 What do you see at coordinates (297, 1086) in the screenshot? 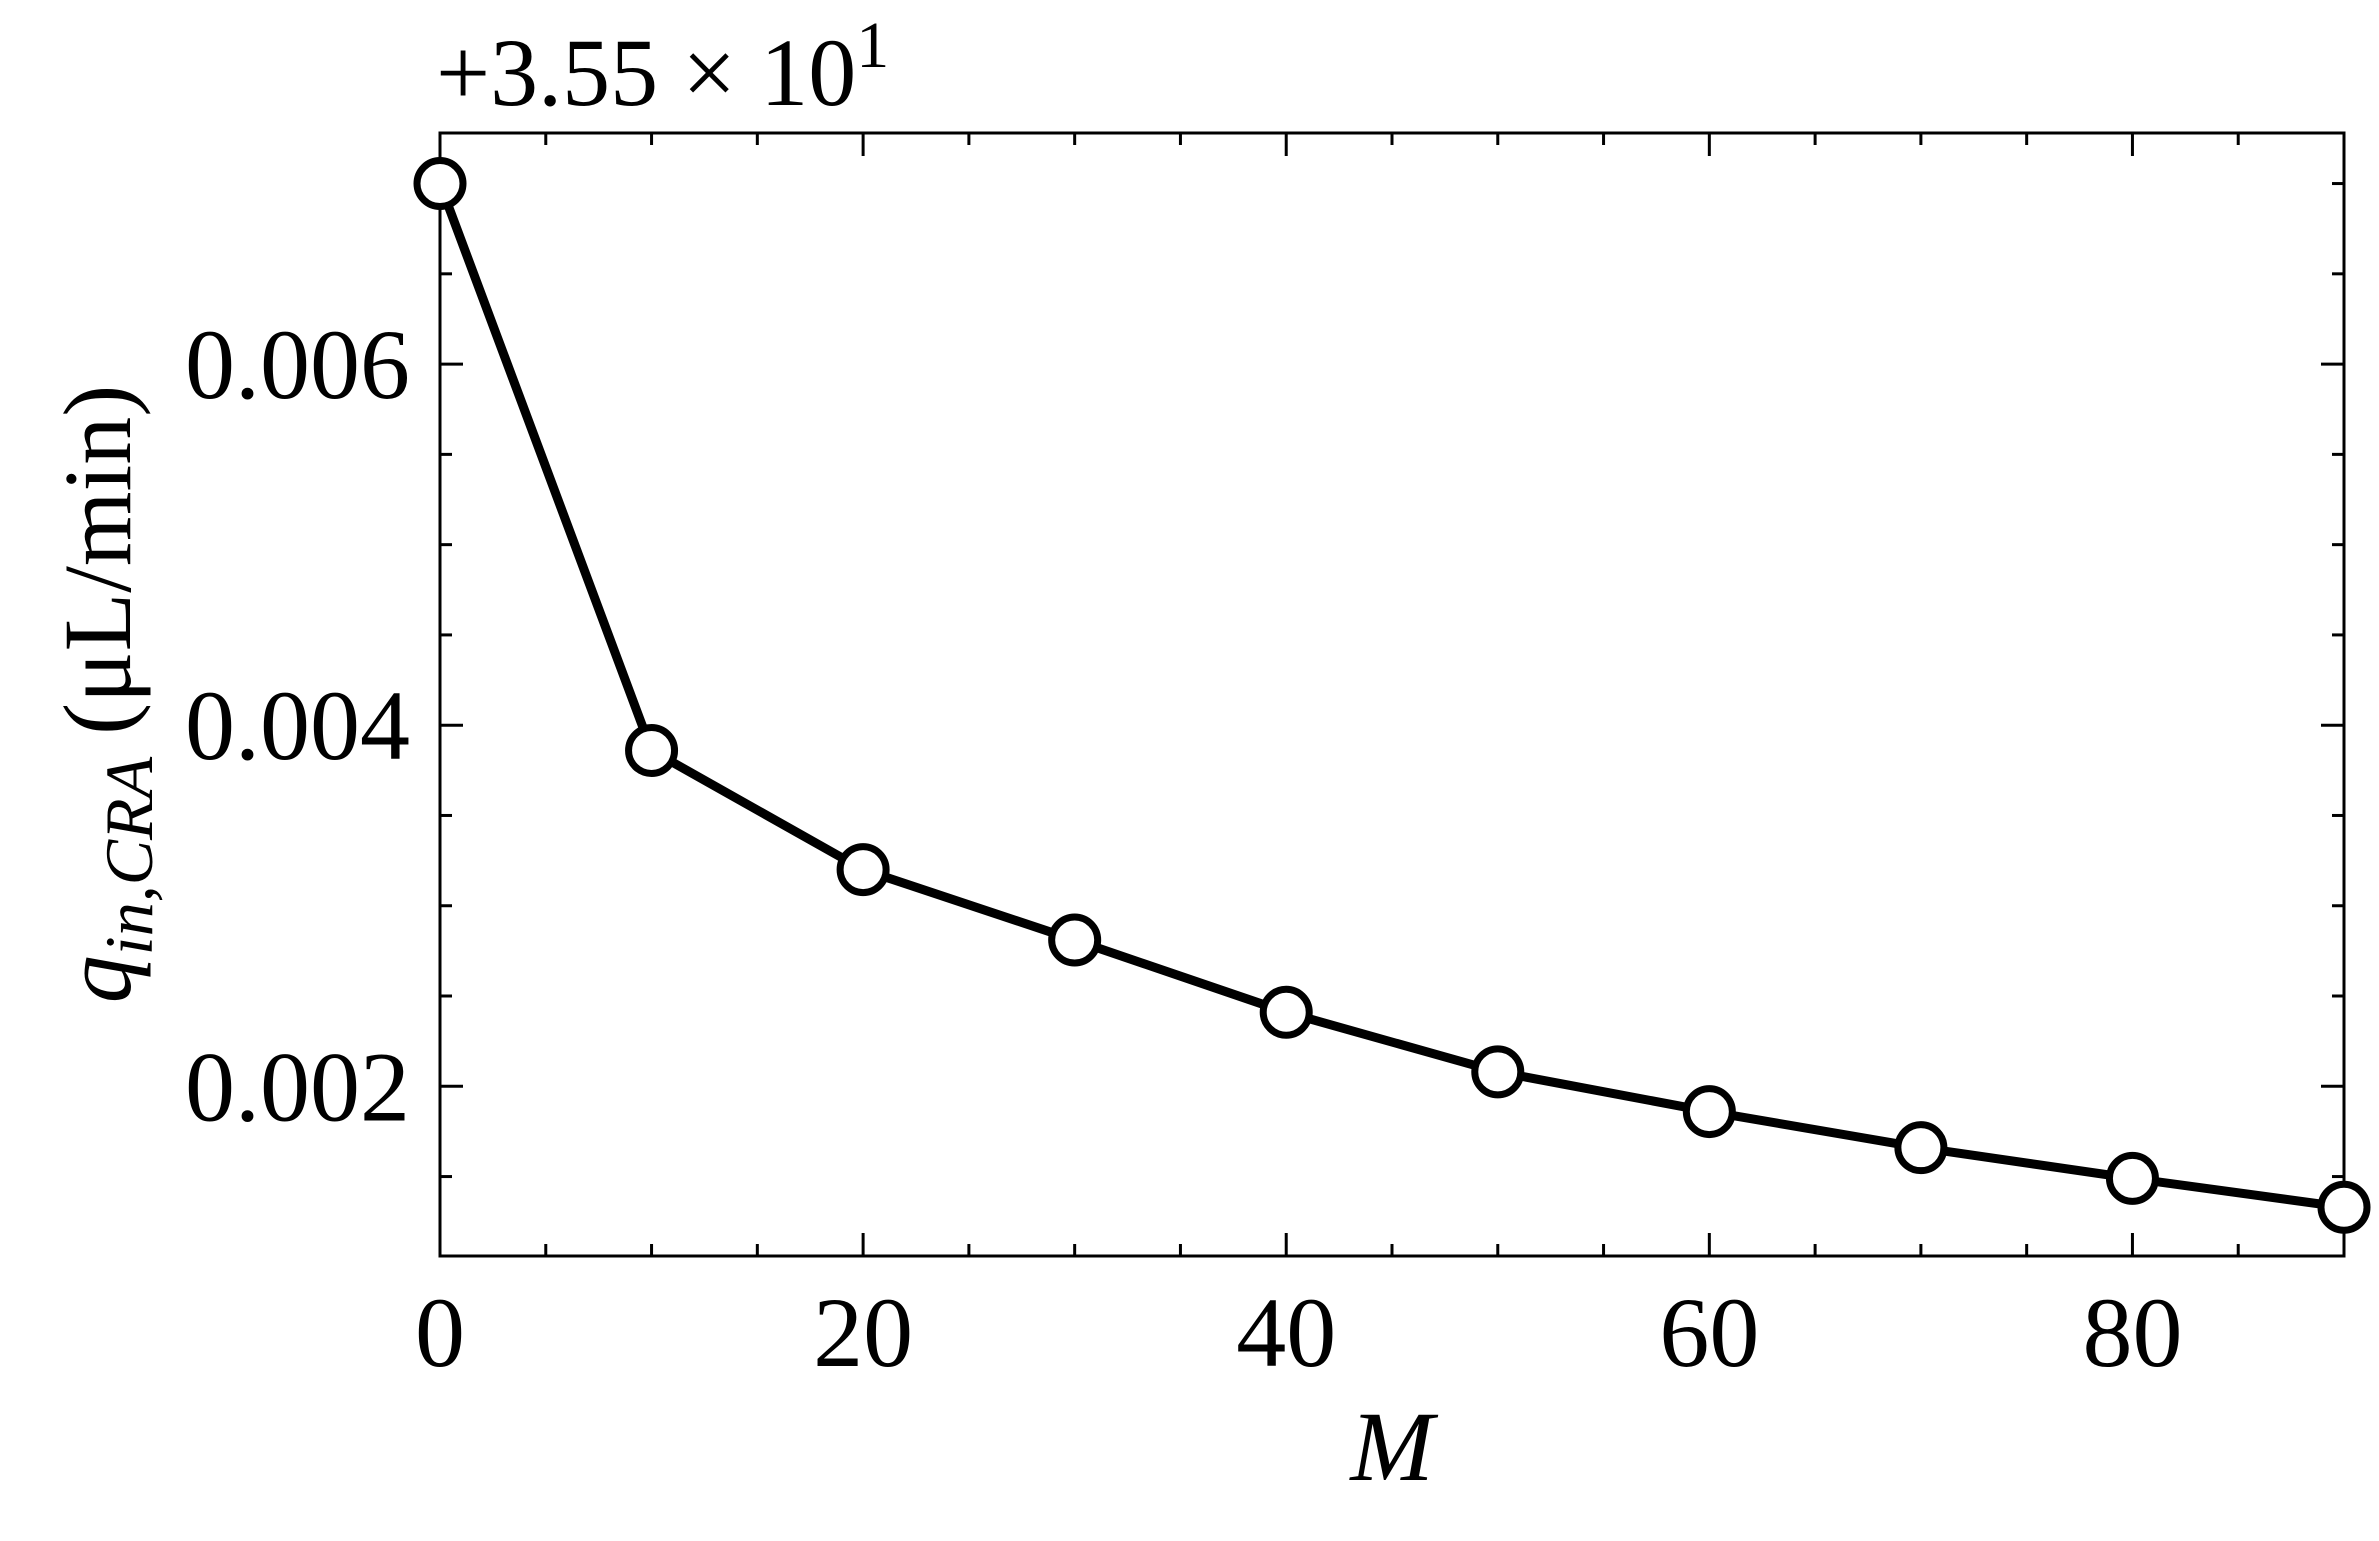
I see `y-tick-label: 0.002` at bounding box center [297, 1086].